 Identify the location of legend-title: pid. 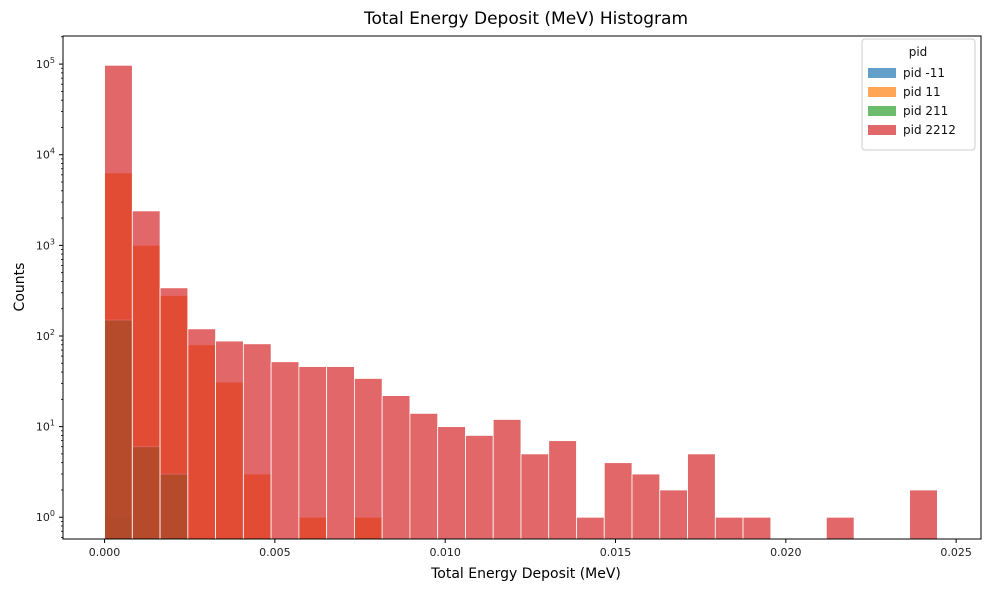
(918, 52).